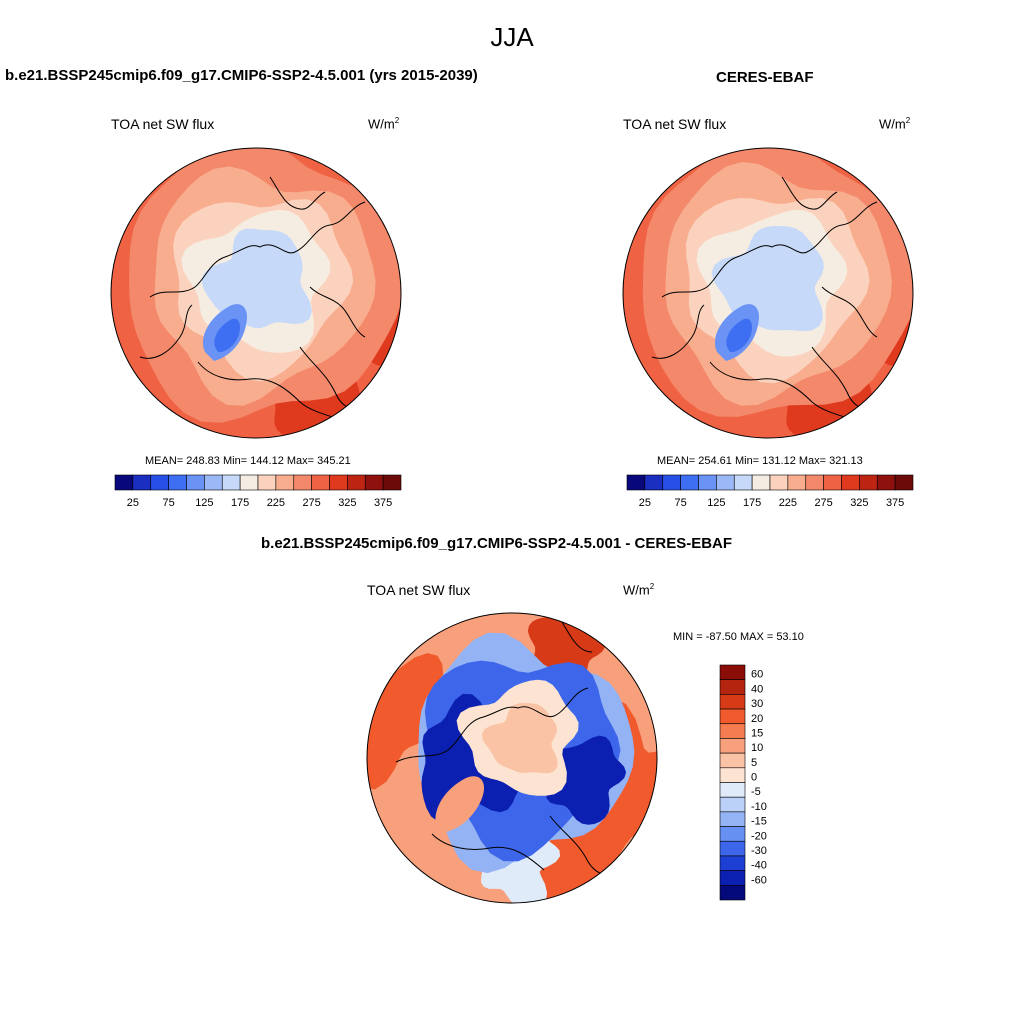 The width and height of the screenshot is (1024, 1024). I want to click on panel-title-obs: CERES-EBAF, so click(765, 77).